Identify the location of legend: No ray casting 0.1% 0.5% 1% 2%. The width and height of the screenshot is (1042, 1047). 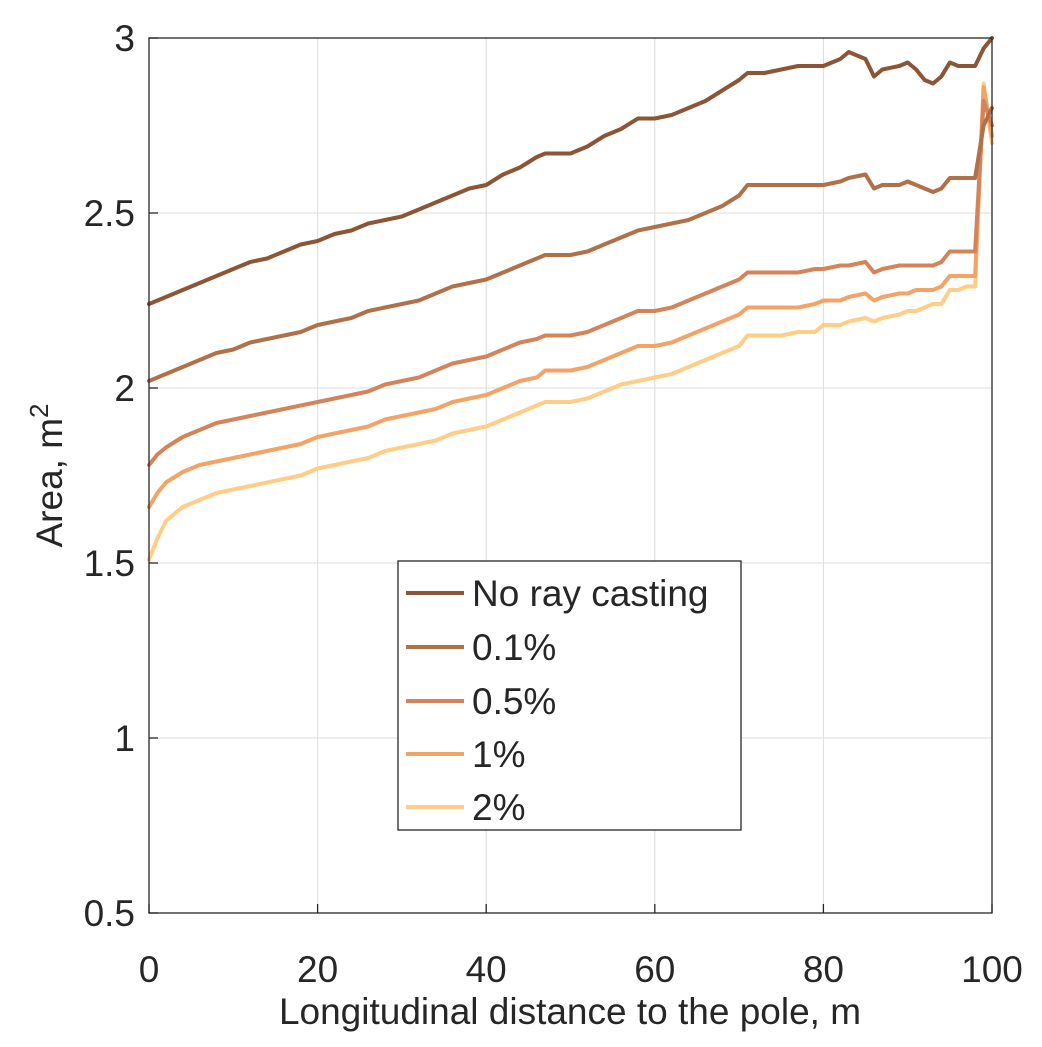
(569, 695).